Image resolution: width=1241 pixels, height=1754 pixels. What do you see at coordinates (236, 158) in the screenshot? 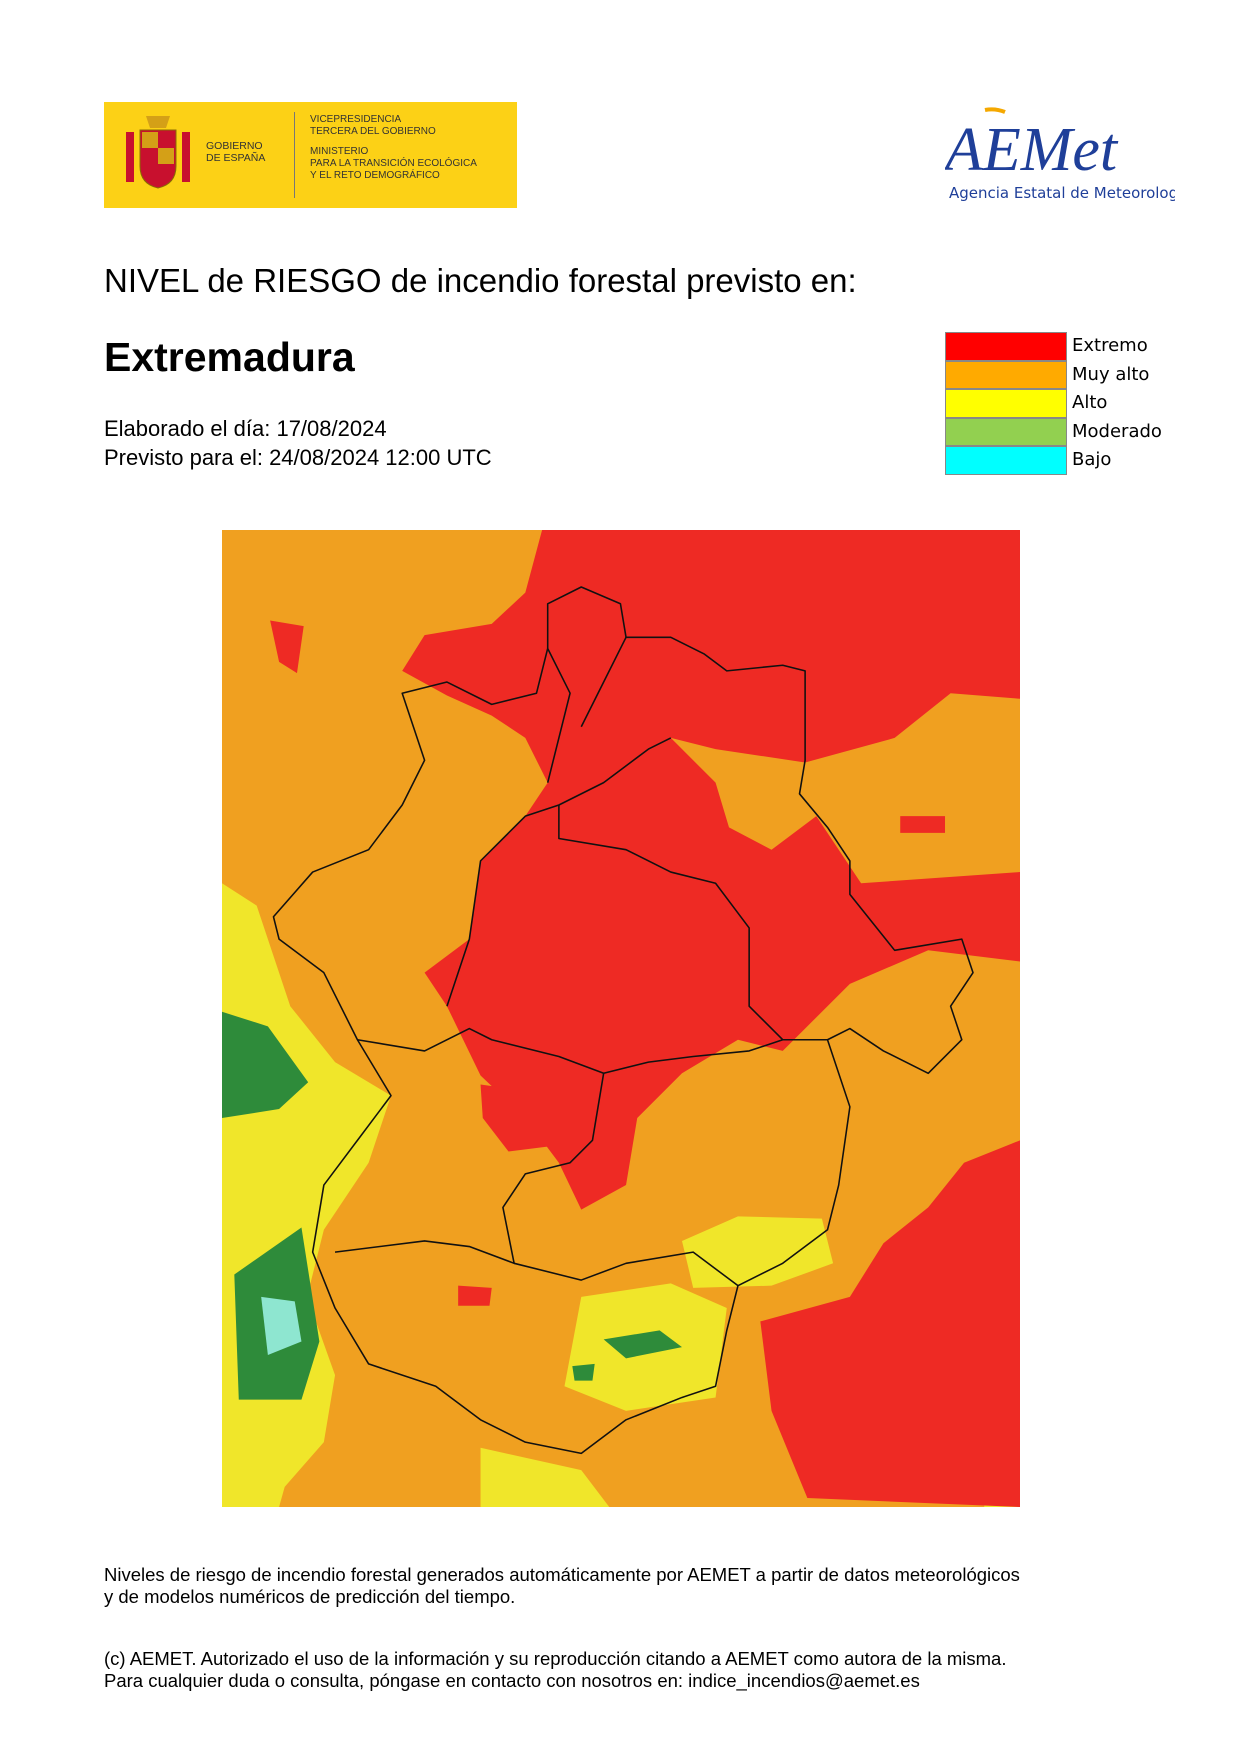
I see `text-line: DE ESPAÑA` at bounding box center [236, 158].